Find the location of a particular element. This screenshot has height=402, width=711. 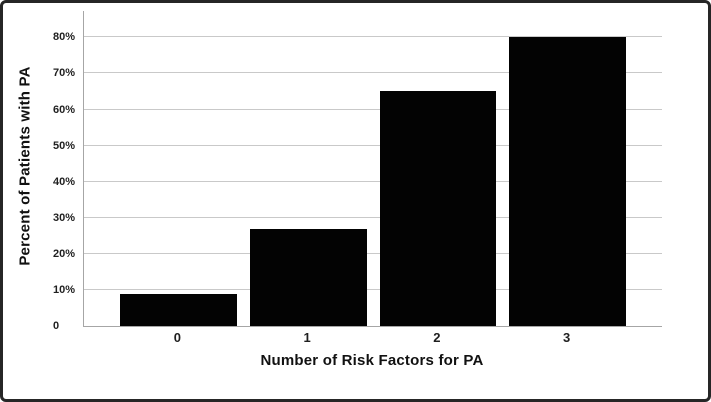

gridline-10% is located at coordinates (373, 289).